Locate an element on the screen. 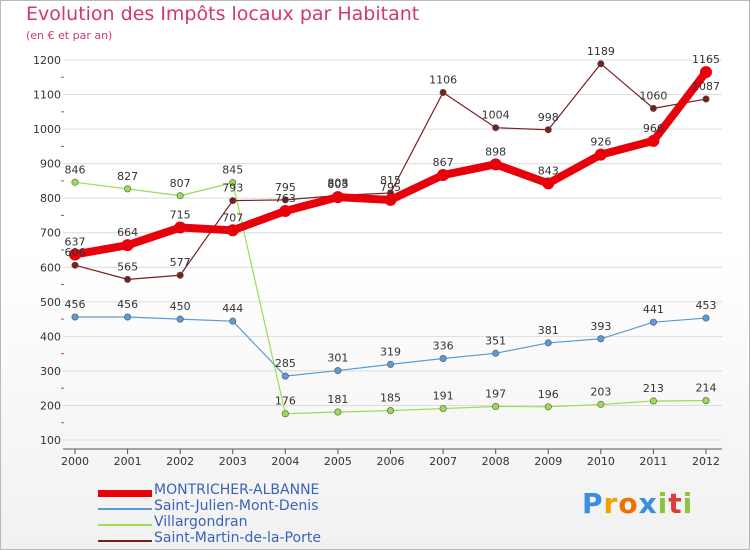 The height and width of the screenshot is (550, 750). data-label: 795 is located at coordinates (390, 187).